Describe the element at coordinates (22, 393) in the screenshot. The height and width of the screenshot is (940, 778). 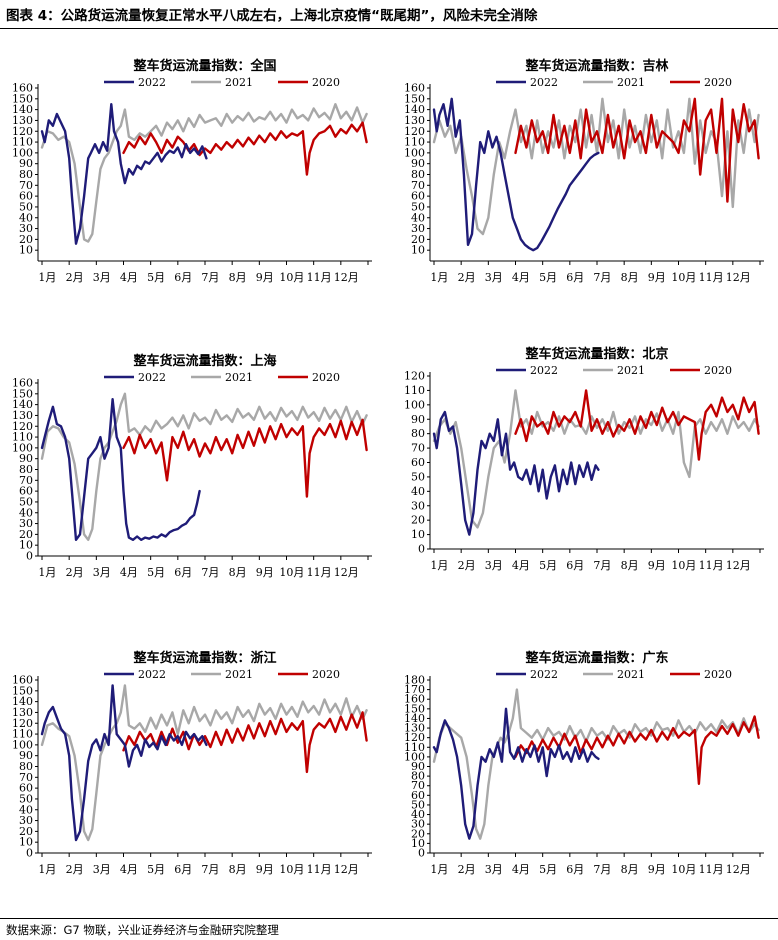
I see `y-tick-label: 150` at that location.